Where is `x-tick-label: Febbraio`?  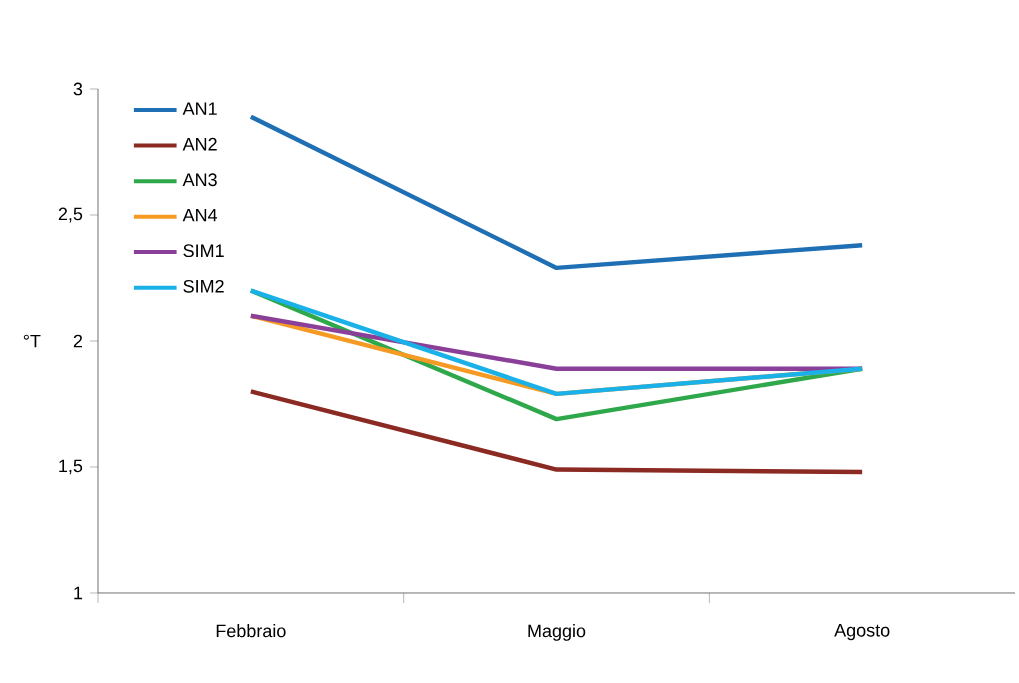 x-tick-label: Febbraio is located at coordinates (251, 631).